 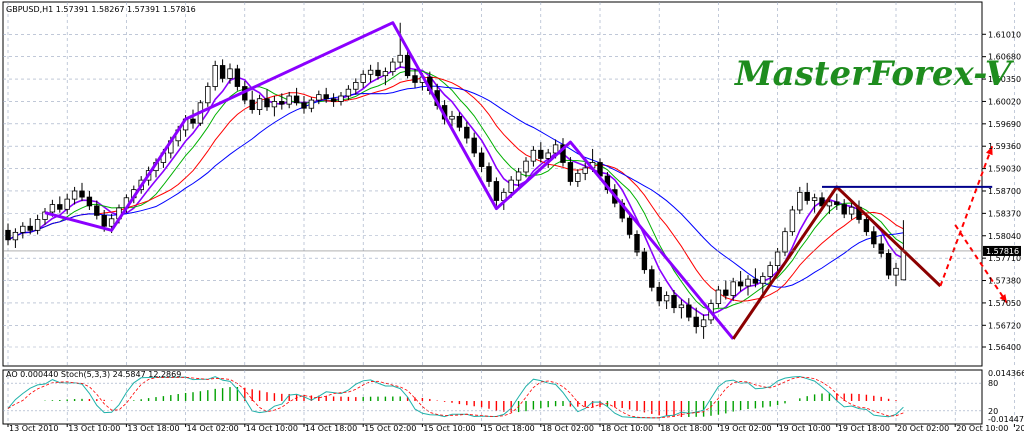 I want to click on price-tick-label: 1.59030, so click(x=1004, y=169).